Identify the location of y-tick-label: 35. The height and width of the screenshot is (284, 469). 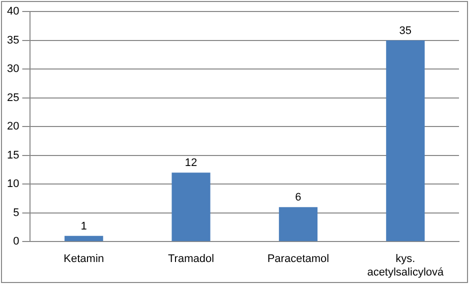
(13, 40).